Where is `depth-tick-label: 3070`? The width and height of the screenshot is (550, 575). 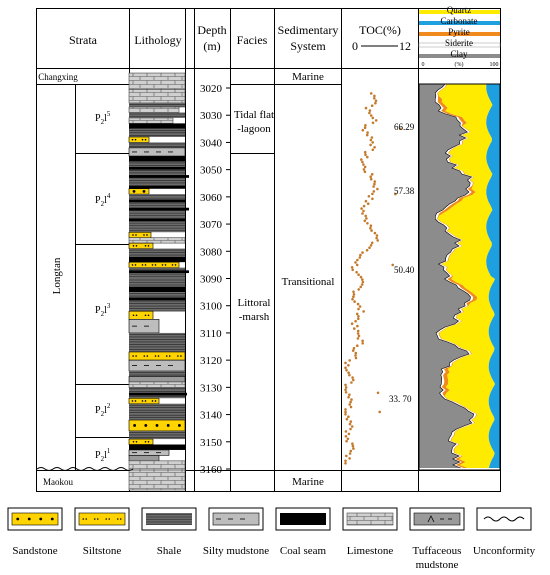 depth-tick-label: 3070 is located at coordinates (211, 225).